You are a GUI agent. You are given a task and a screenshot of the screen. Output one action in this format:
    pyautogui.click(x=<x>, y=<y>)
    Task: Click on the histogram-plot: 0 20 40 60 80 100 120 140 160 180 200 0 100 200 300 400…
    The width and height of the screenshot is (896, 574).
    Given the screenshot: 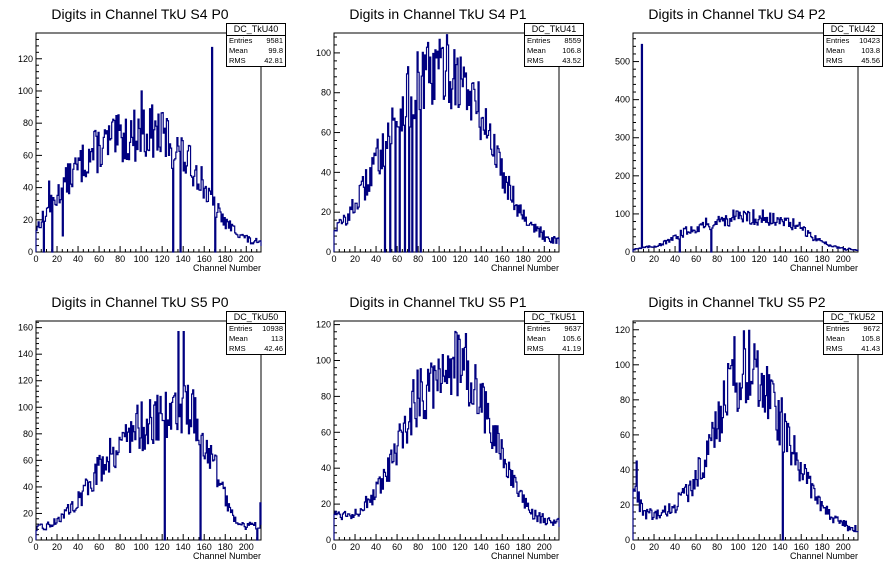 What is the action you would take?
    pyautogui.click(x=737, y=148)
    